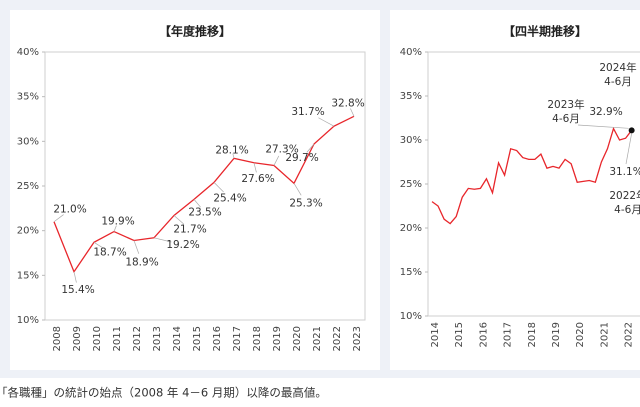 This screenshot has height=407, width=640. I want to click on line, so click(532, 175).